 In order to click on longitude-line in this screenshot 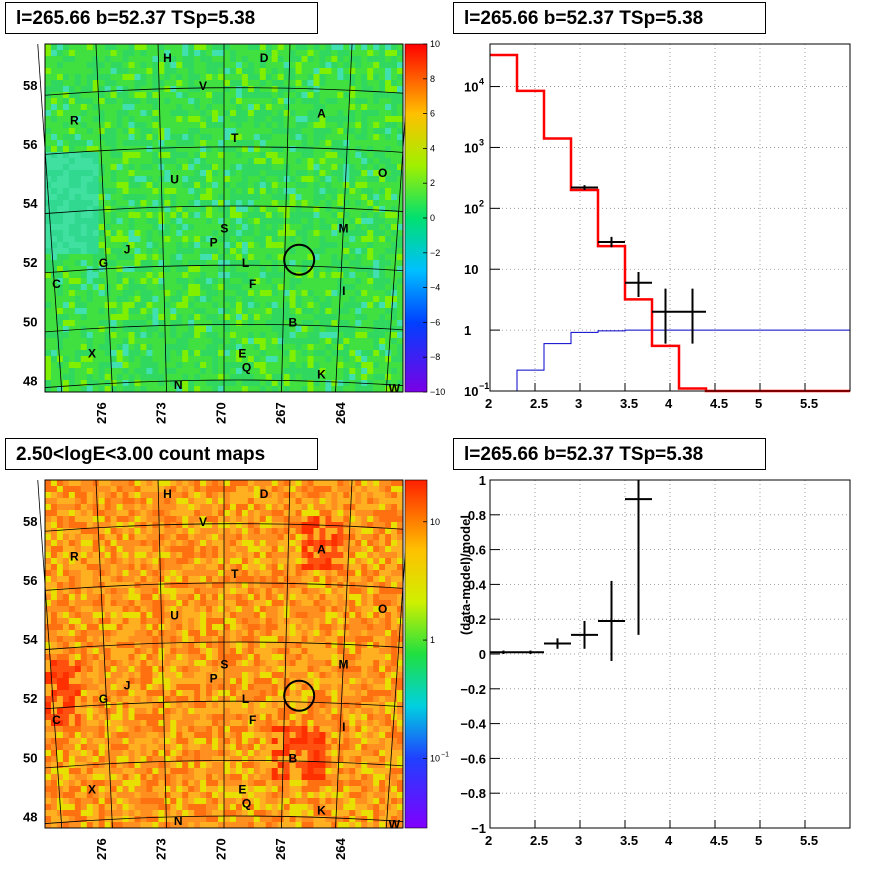, I will do `click(344, 218)`.